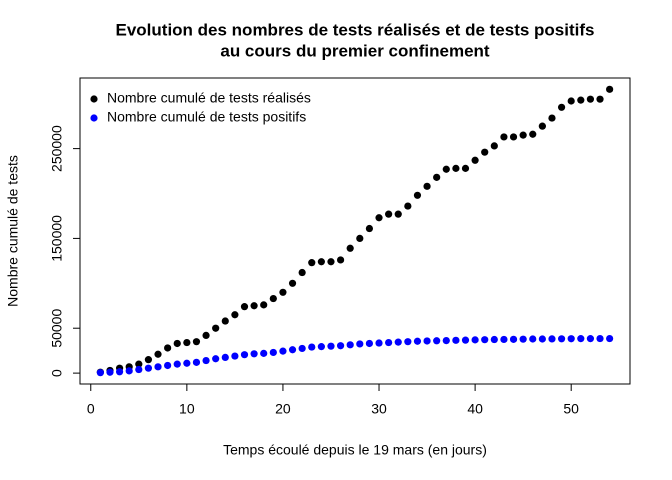 This screenshot has width=672, height=480. I want to click on x-tick-label: 20, so click(283, 409).